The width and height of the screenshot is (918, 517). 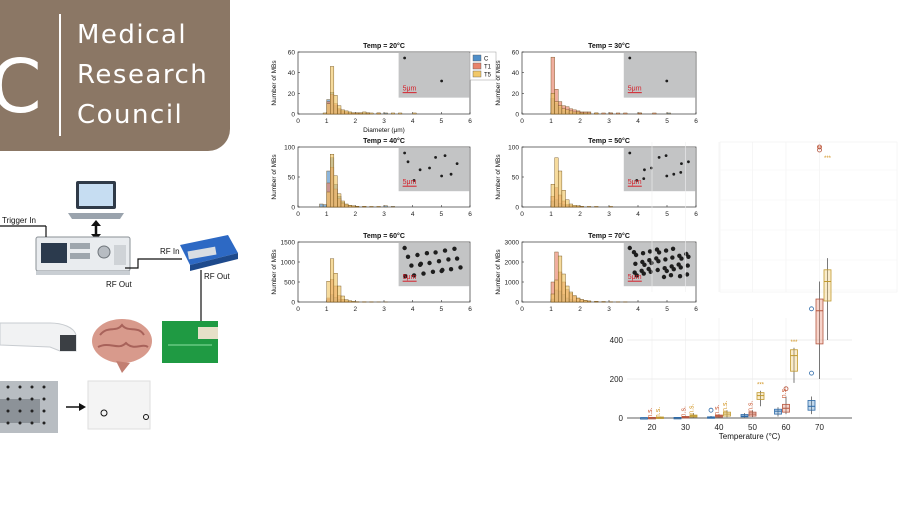 What do you see at coordinates (609, 141) in the screenshot?
I see `panel-title: Temp = 50°C` at bounding box center [609, 141].